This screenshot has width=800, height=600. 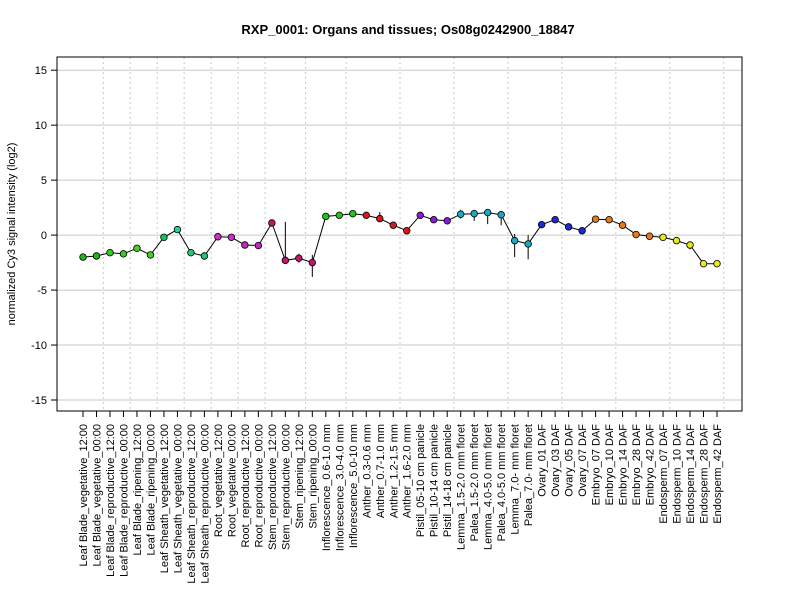 What do you see at coordinates (300, 476) in the screenshot?
I see `x-tick-label: Stem_ripening_12:00` at bounding box center [300, 476].